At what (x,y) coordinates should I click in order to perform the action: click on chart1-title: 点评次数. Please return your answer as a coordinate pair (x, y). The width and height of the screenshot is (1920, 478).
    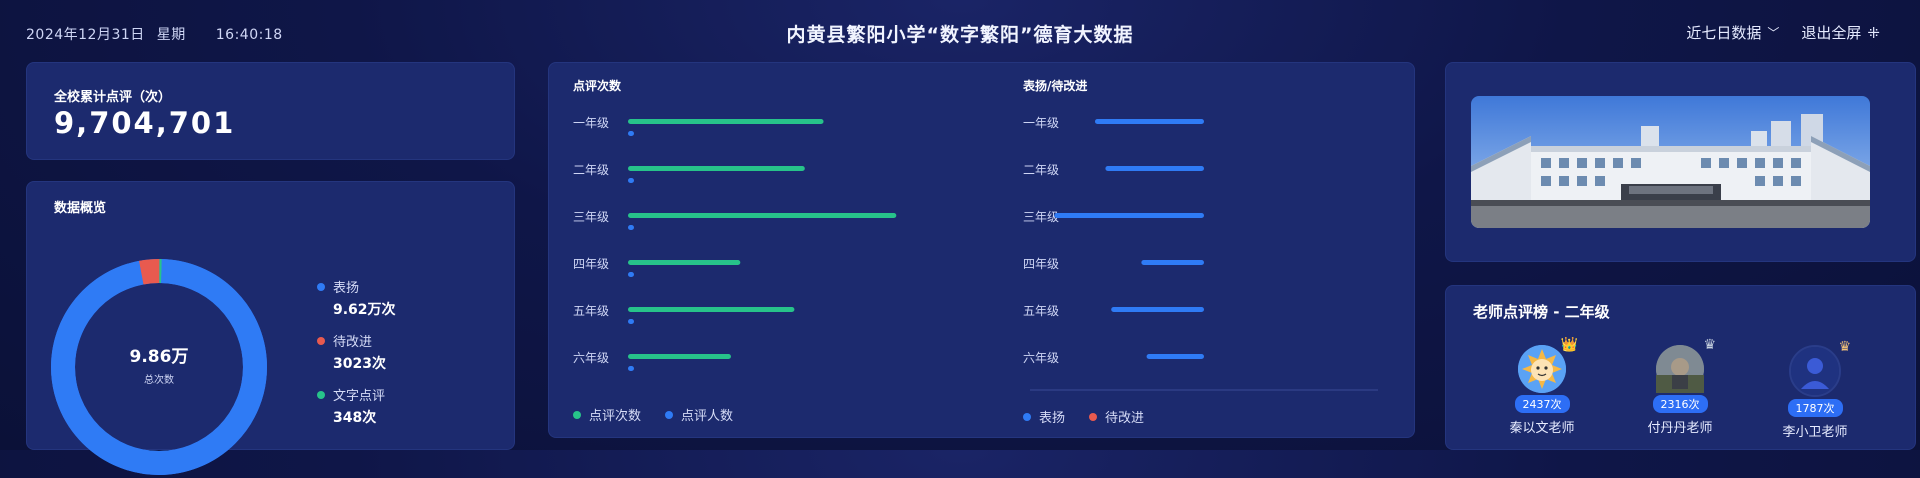
    Looking at the image, I should click on (597, 86).